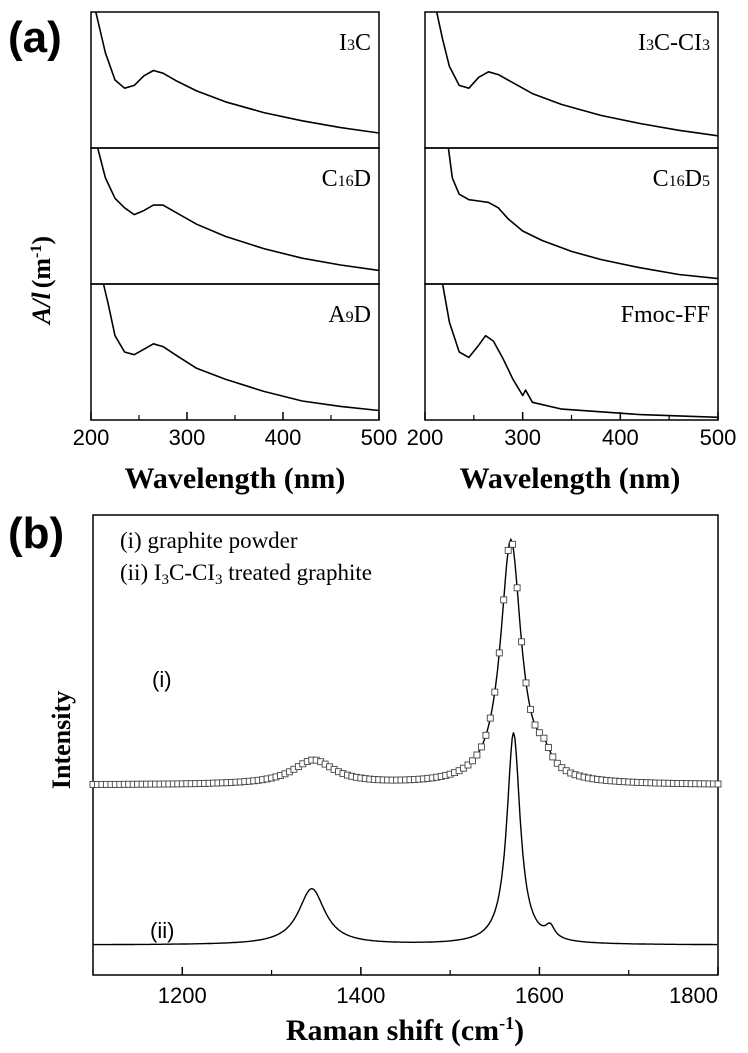 This screenshot has height=1053, width=748. I want to click on sample-label: C16D5, so click(681, 179).